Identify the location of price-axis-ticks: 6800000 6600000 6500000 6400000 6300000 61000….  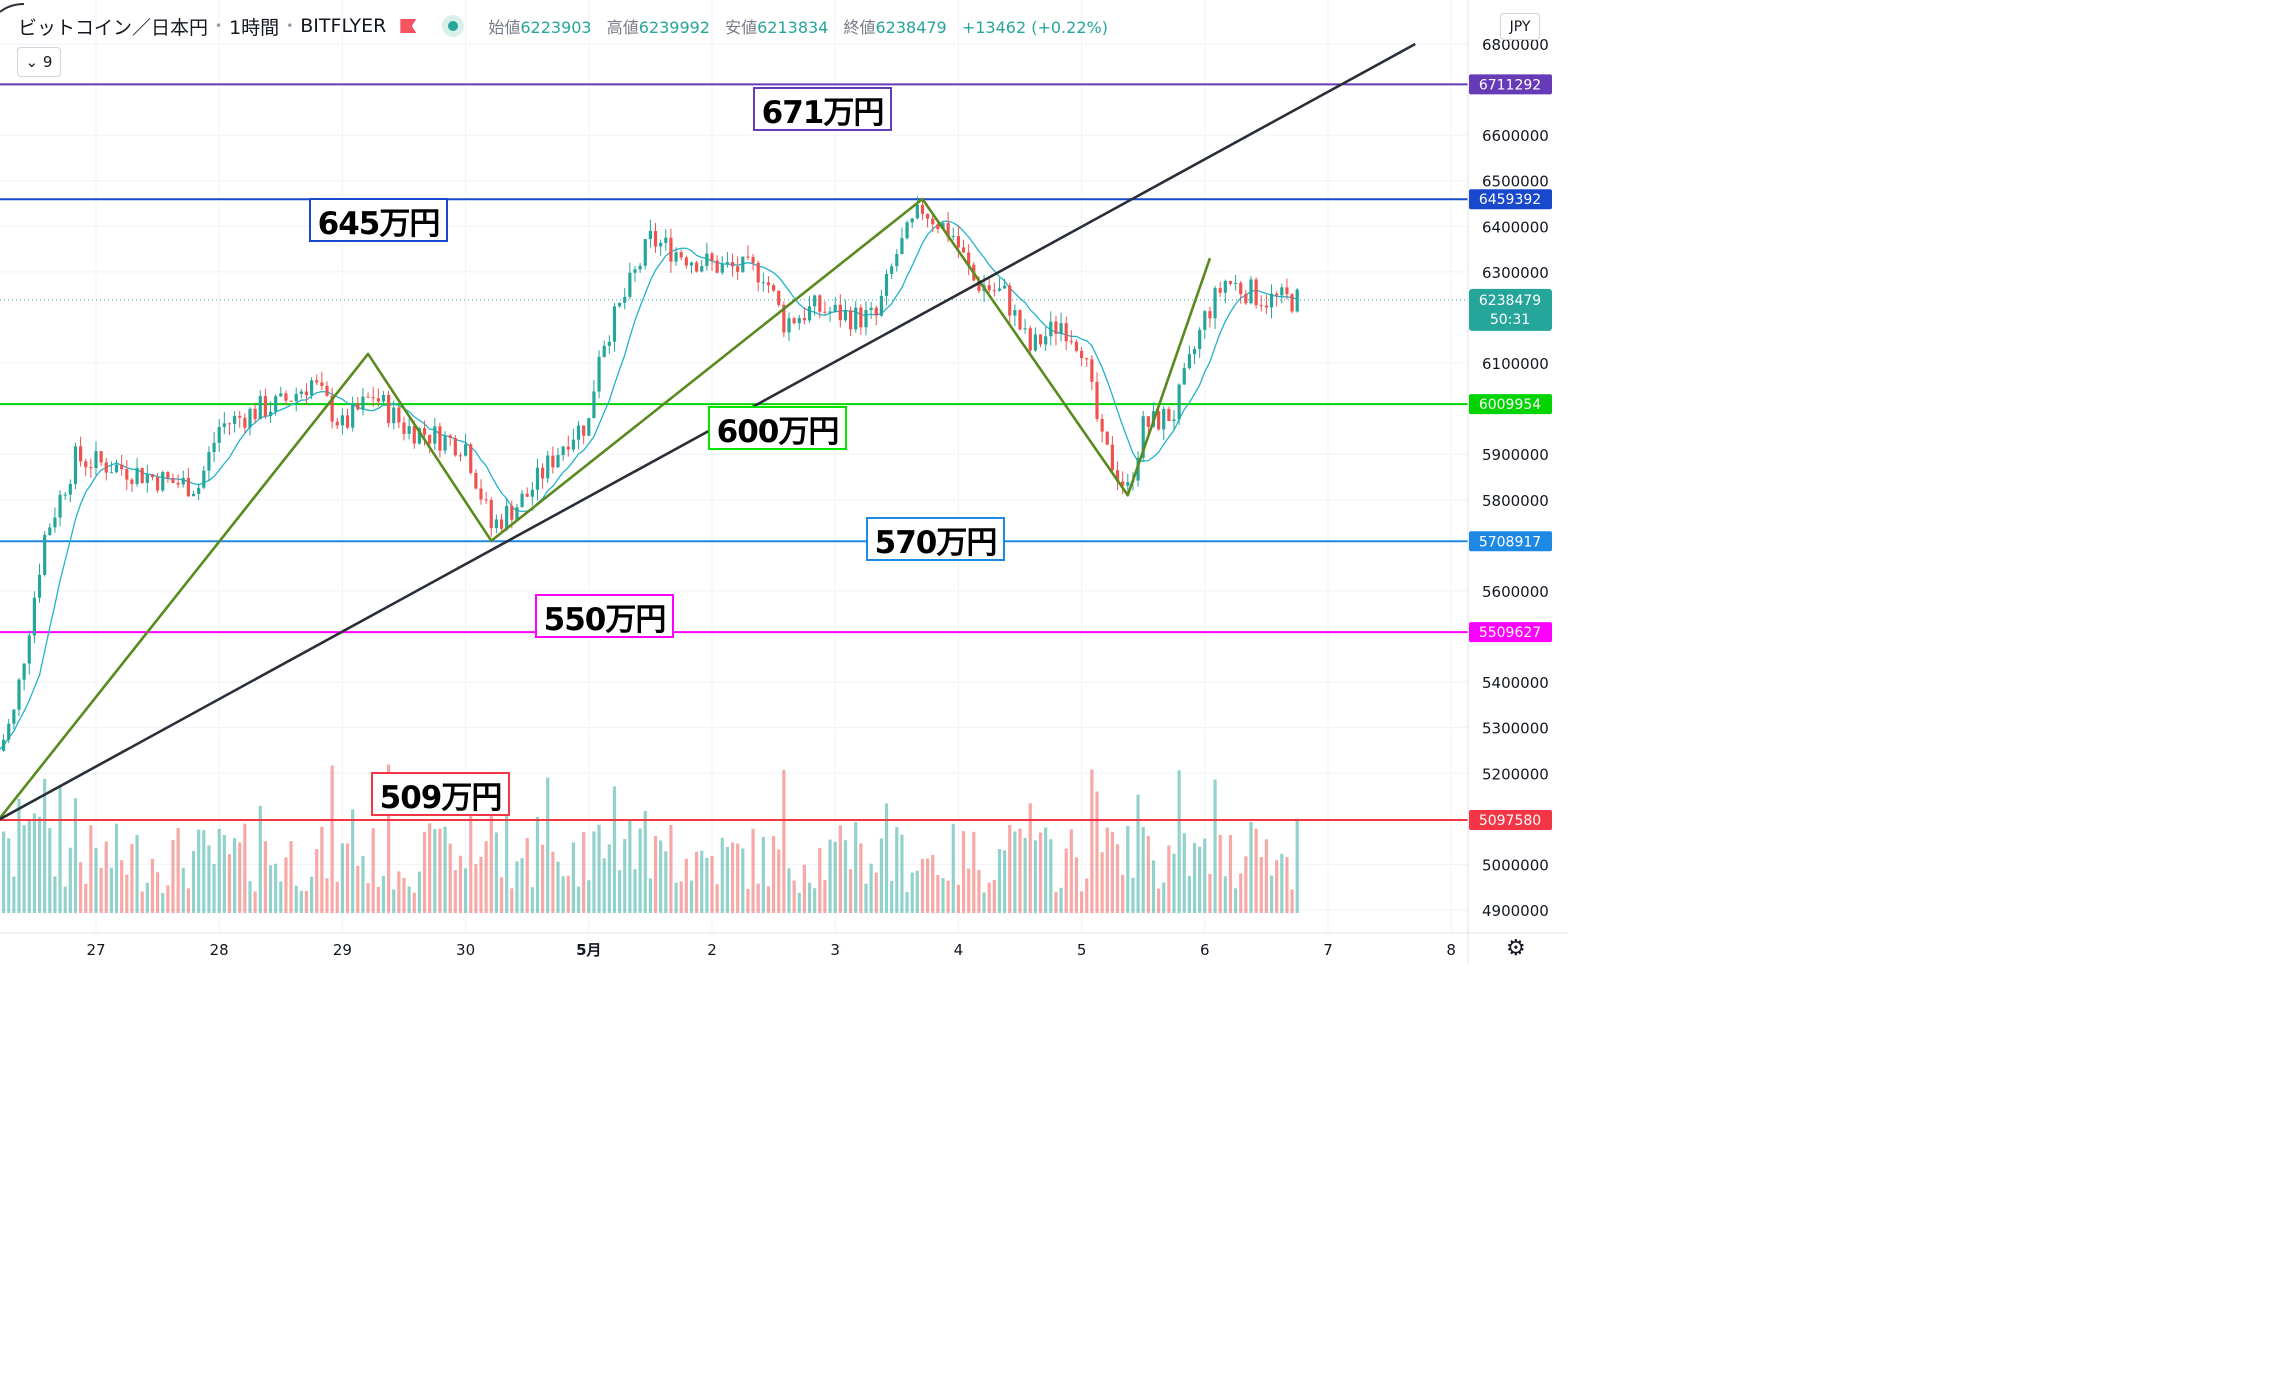
(1515, 478).